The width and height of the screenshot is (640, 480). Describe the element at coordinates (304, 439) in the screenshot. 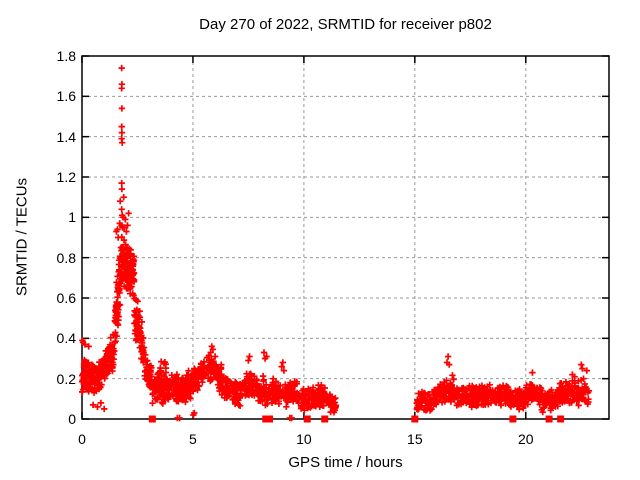

I see `x-tick-label: 10` at that location.